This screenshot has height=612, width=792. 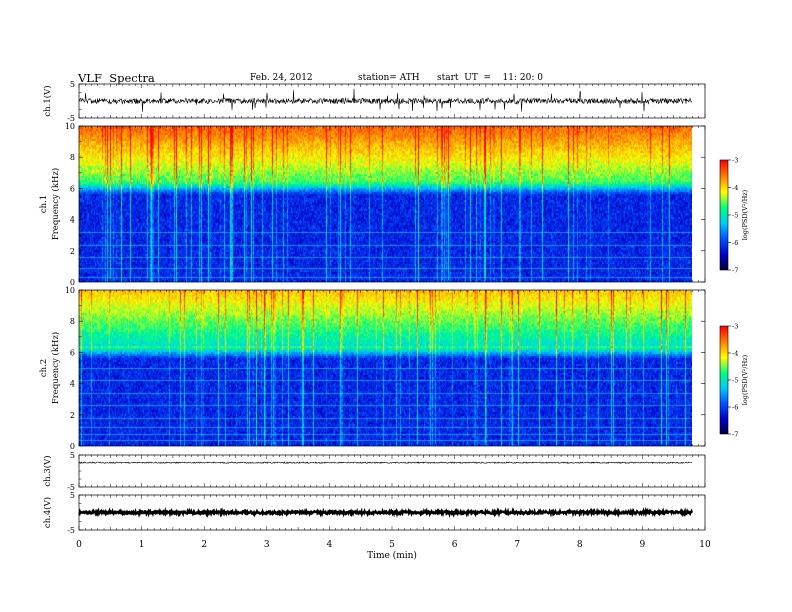 I want to click on ch2-spectrogram-ytick-label: 10, so click(x=70, y=290).